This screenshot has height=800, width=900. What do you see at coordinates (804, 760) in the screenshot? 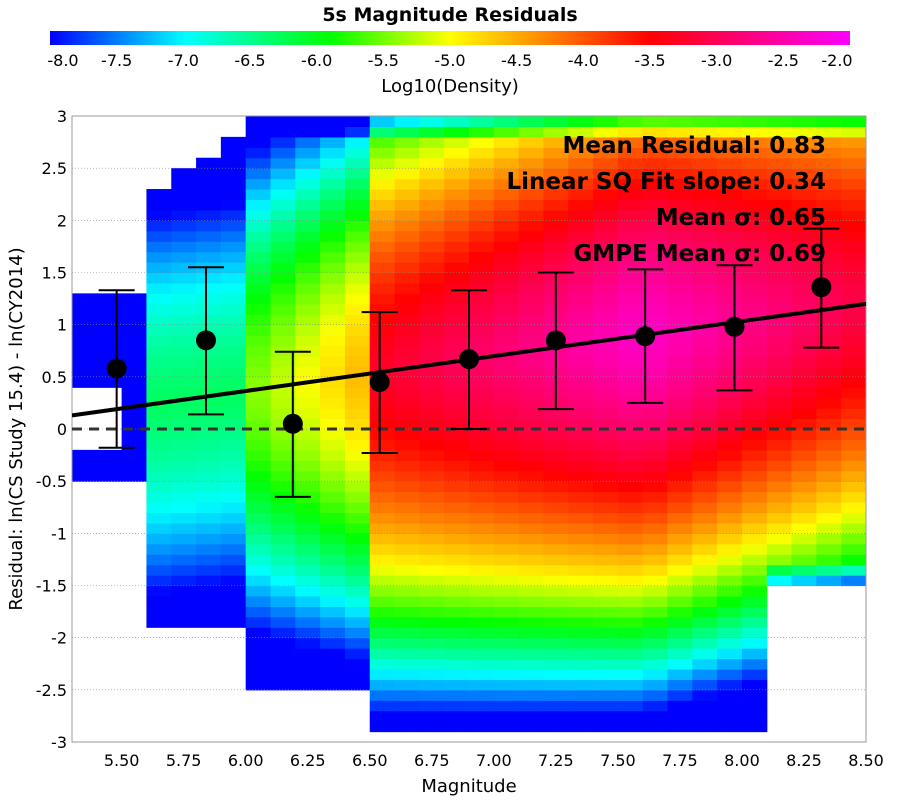
I see `x-tick-label: 8.25` at bounding box center [804, 760].